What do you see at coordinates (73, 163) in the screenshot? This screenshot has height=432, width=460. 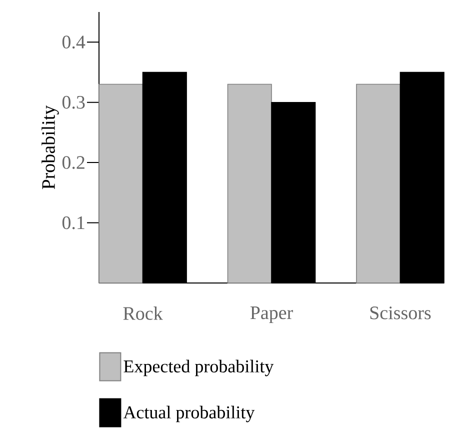 I see `y-tick-label: 0.2` at bounding box center [73, 163].